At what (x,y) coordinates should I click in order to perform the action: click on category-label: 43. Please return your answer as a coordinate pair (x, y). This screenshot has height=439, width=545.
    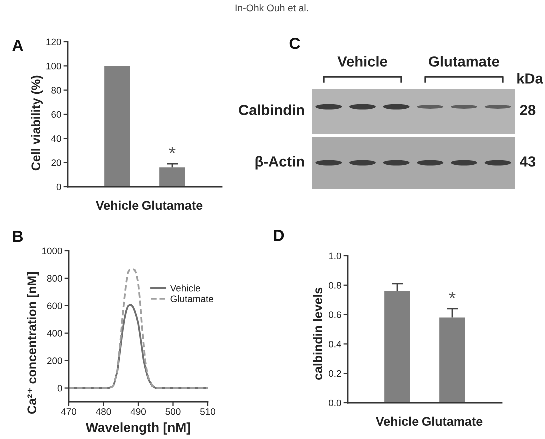
    Looking at the image, I should click on (528, 161).